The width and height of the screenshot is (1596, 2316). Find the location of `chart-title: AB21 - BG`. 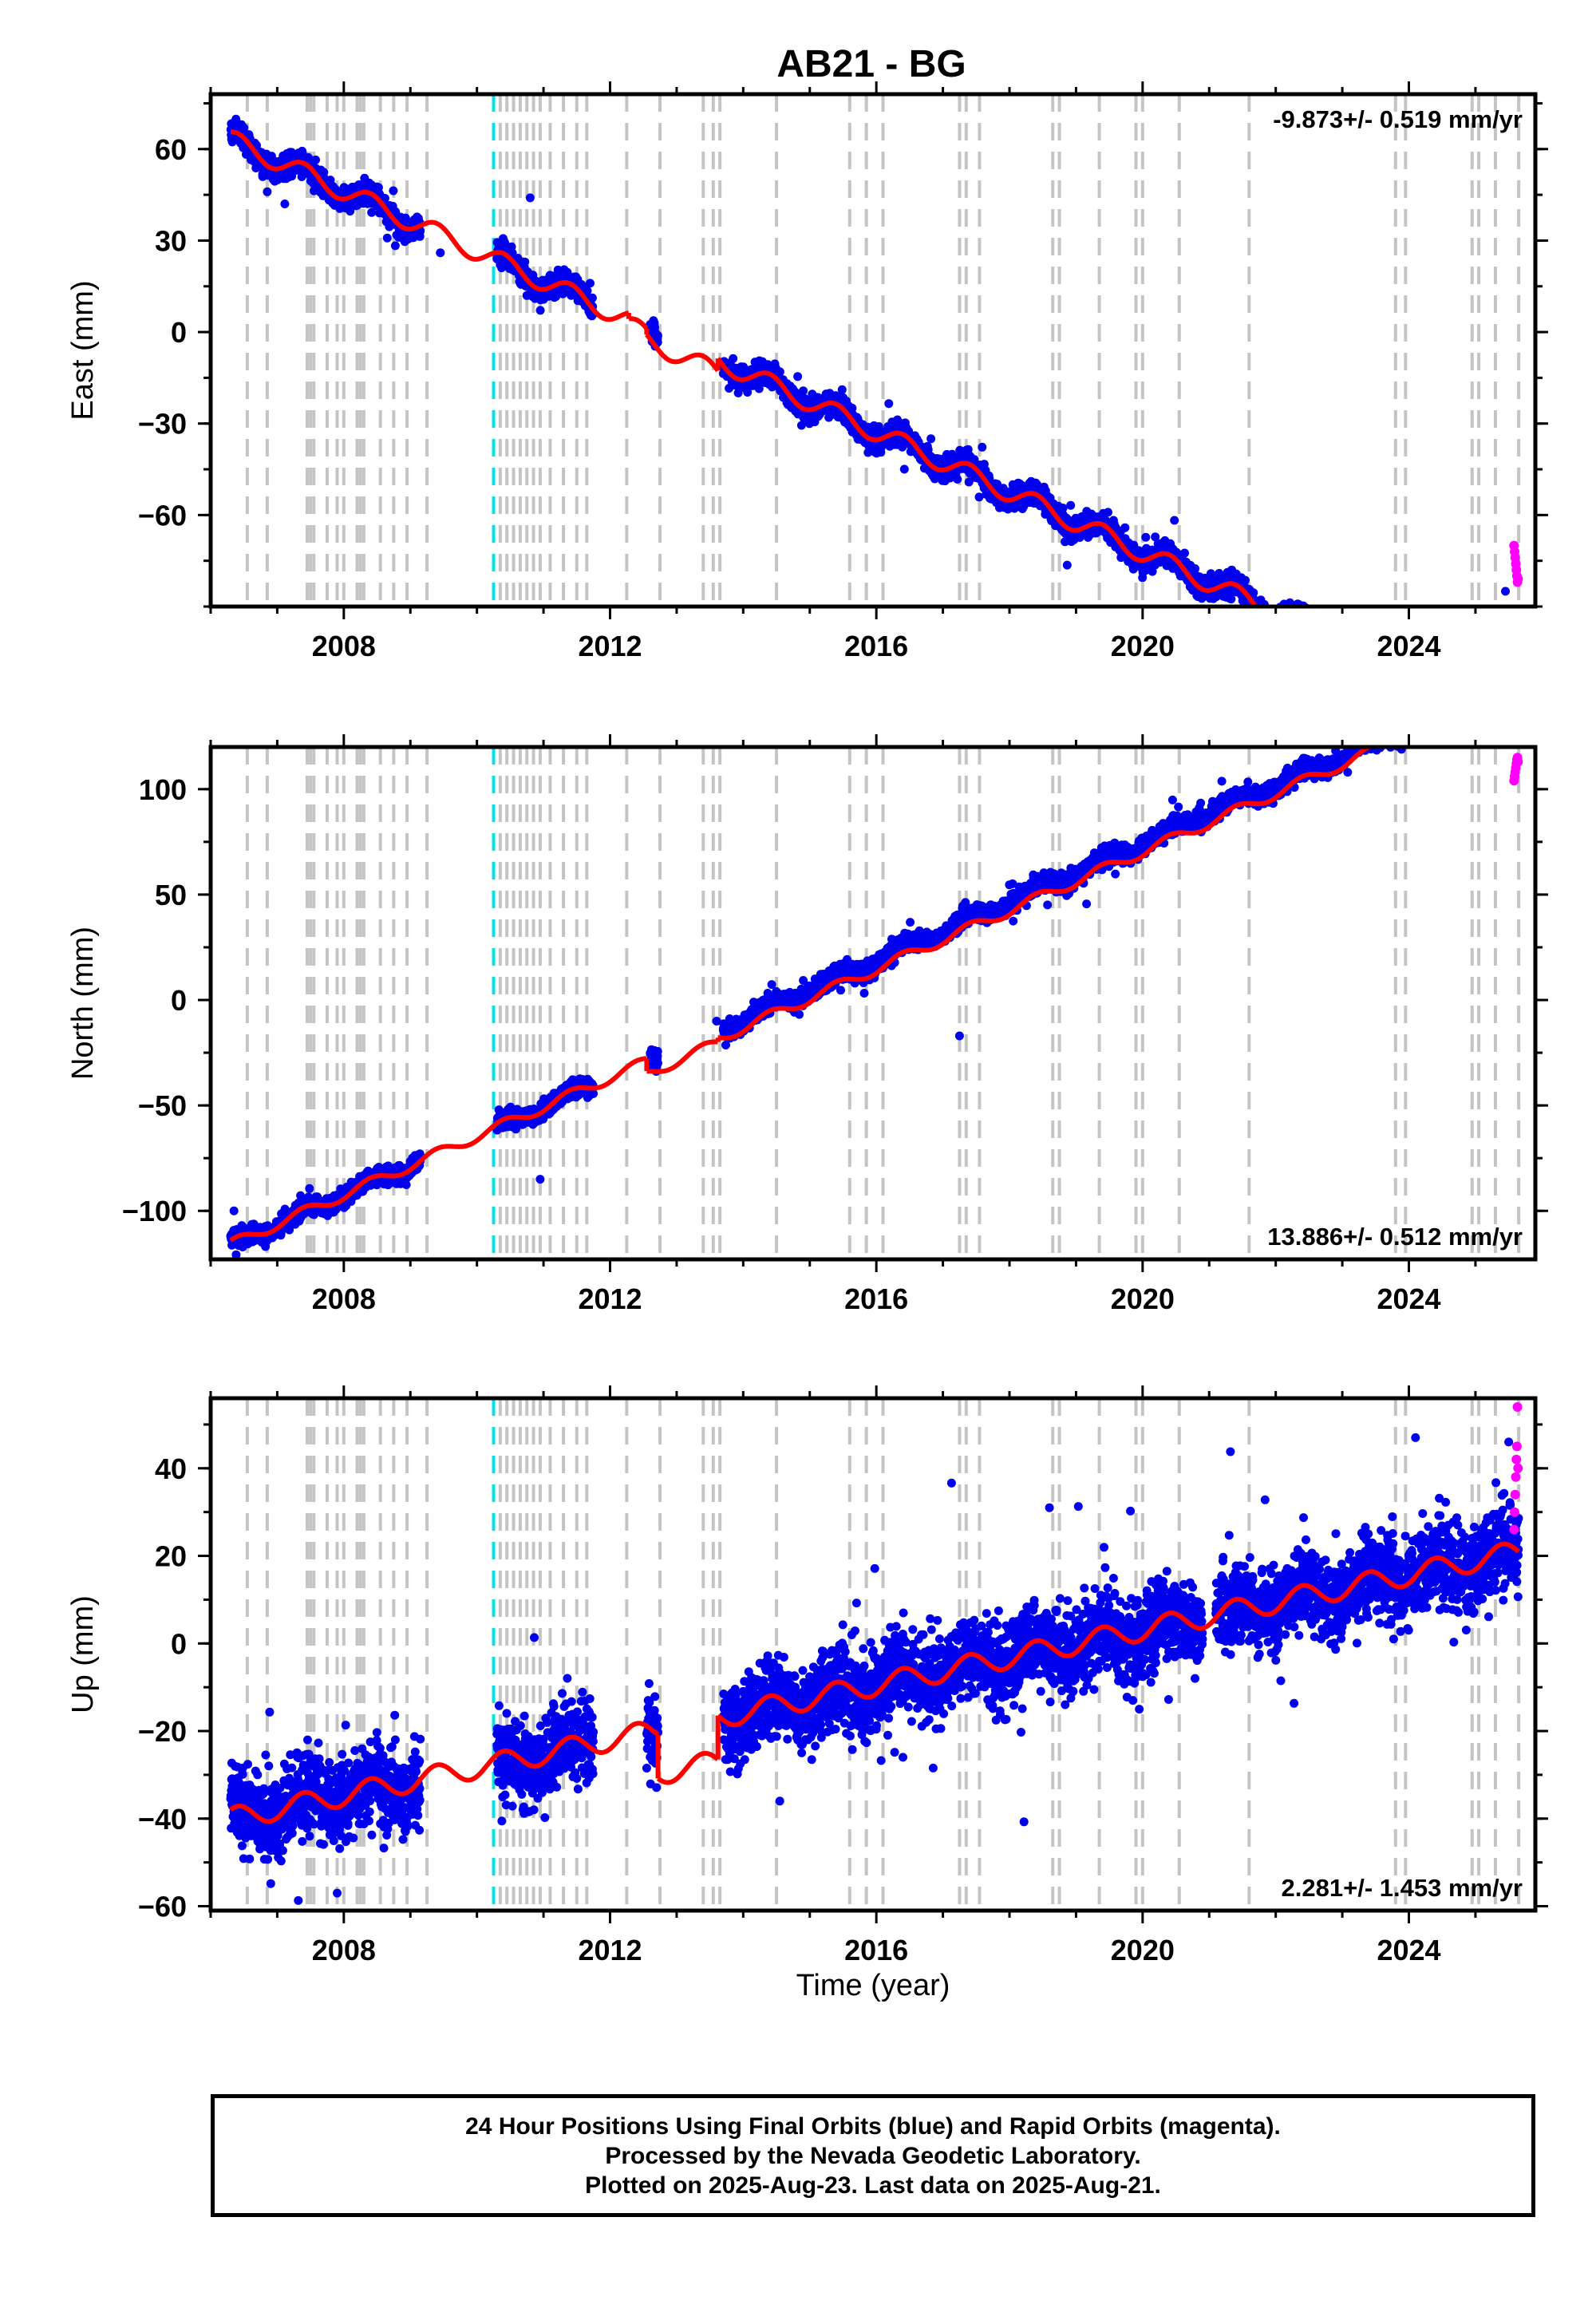

chart-title: AB21 - BG is located at coordinates (871, 64).